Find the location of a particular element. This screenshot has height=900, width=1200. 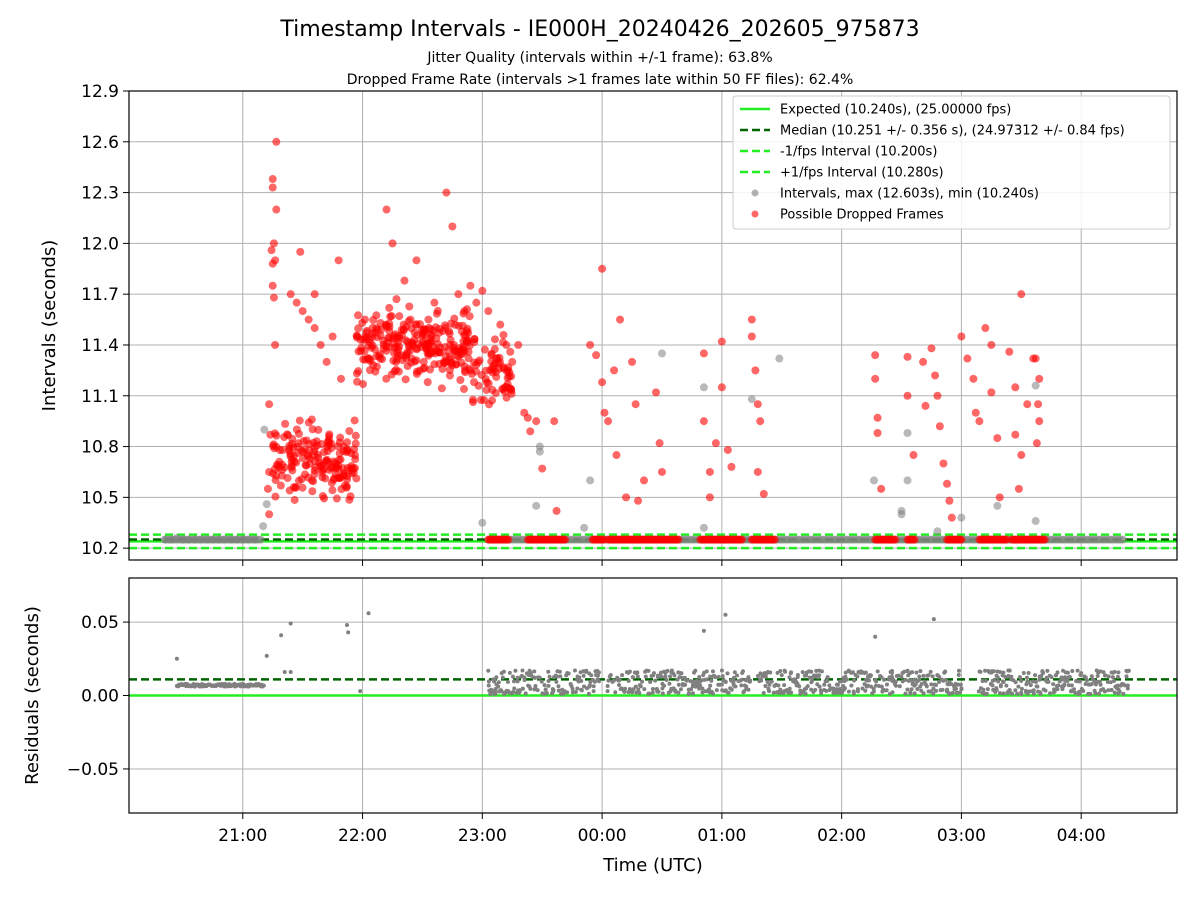

residuals-x-tick-label: 04:00 is located at coordinates (1081, 836).